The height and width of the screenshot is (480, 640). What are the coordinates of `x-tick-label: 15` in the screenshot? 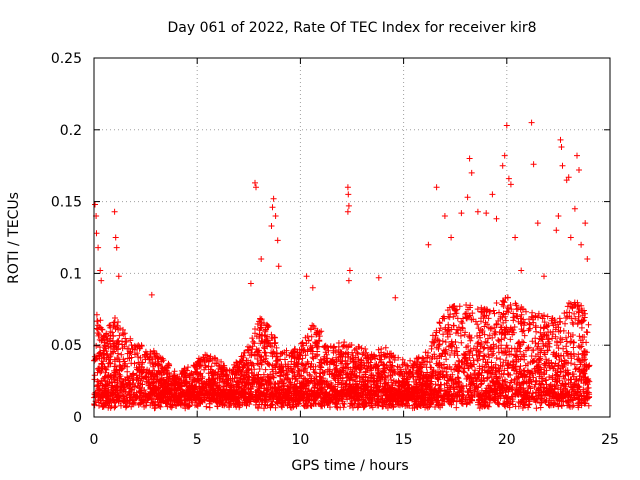 It's located at (404, 440).